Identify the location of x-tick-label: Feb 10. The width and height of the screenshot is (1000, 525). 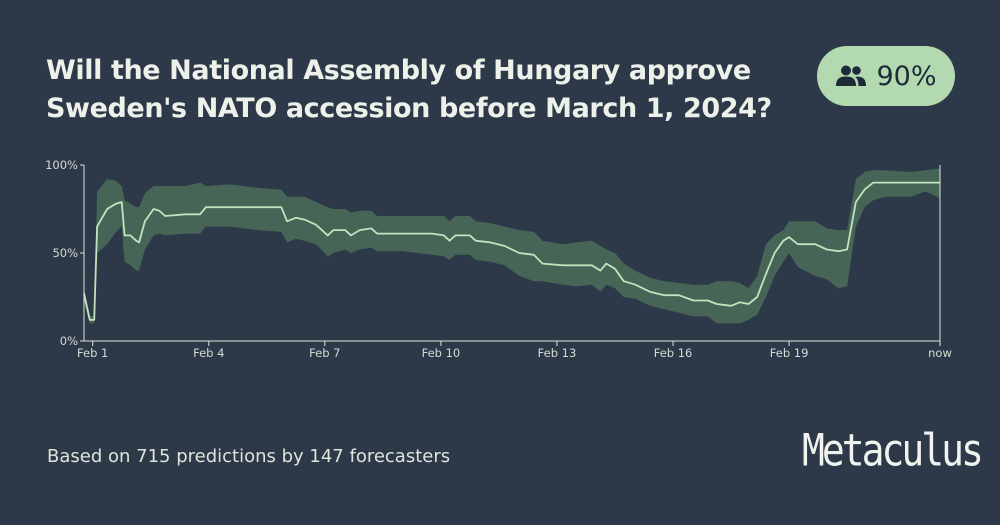
(441, 353).